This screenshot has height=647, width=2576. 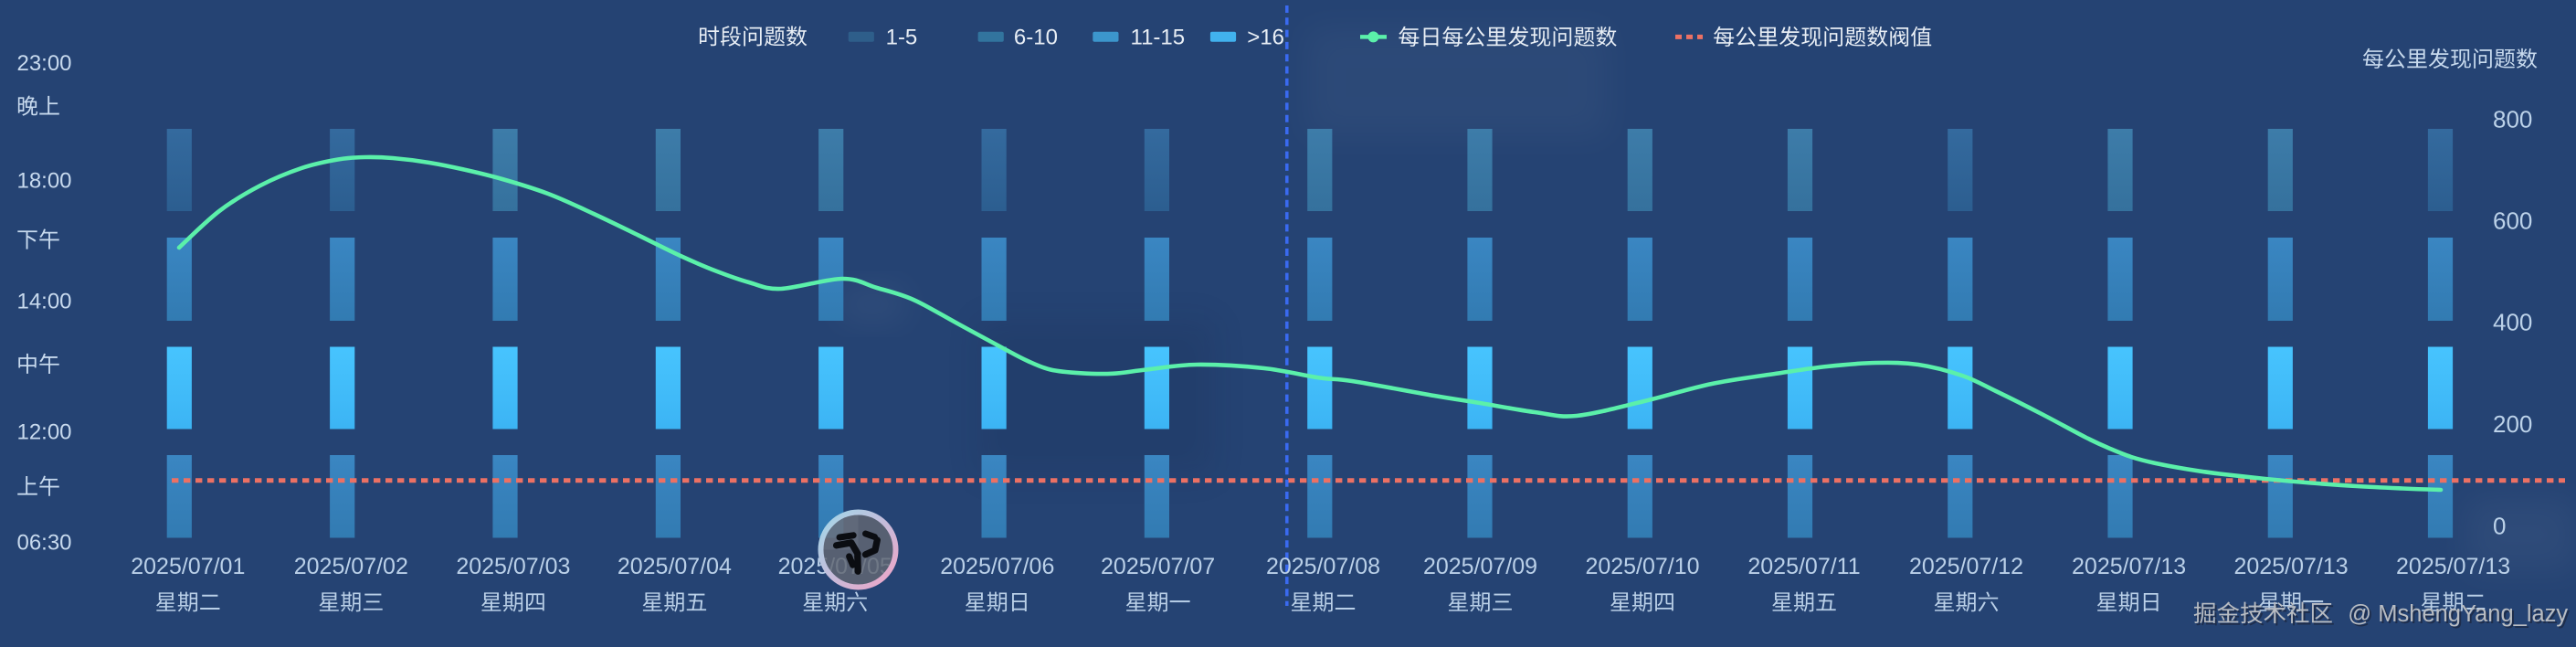 I want to click on svg-text: 2025/07/10, so click(x=1642, y=567).